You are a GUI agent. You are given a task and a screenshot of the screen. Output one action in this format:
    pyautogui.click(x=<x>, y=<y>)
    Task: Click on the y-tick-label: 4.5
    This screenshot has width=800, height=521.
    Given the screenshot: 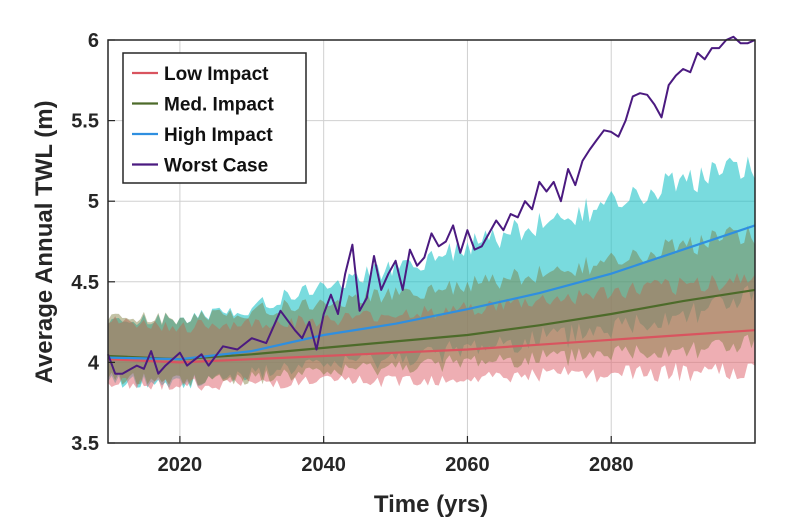 What is the action you would take?
    pyautogui.click(x=85, y=283)
    